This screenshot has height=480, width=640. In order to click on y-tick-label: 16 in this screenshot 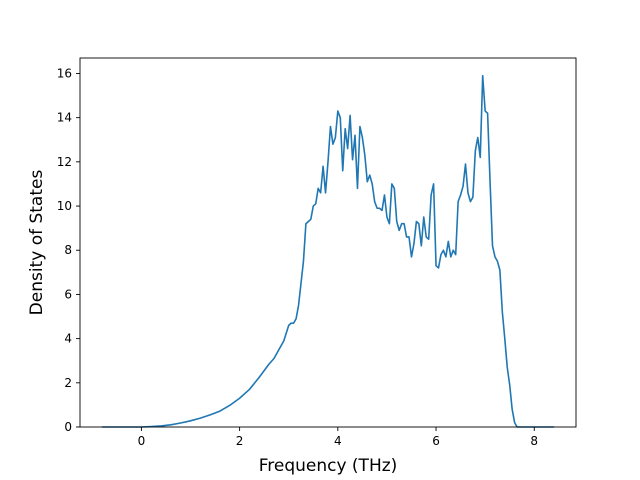, I will do `click(64, 73)`.